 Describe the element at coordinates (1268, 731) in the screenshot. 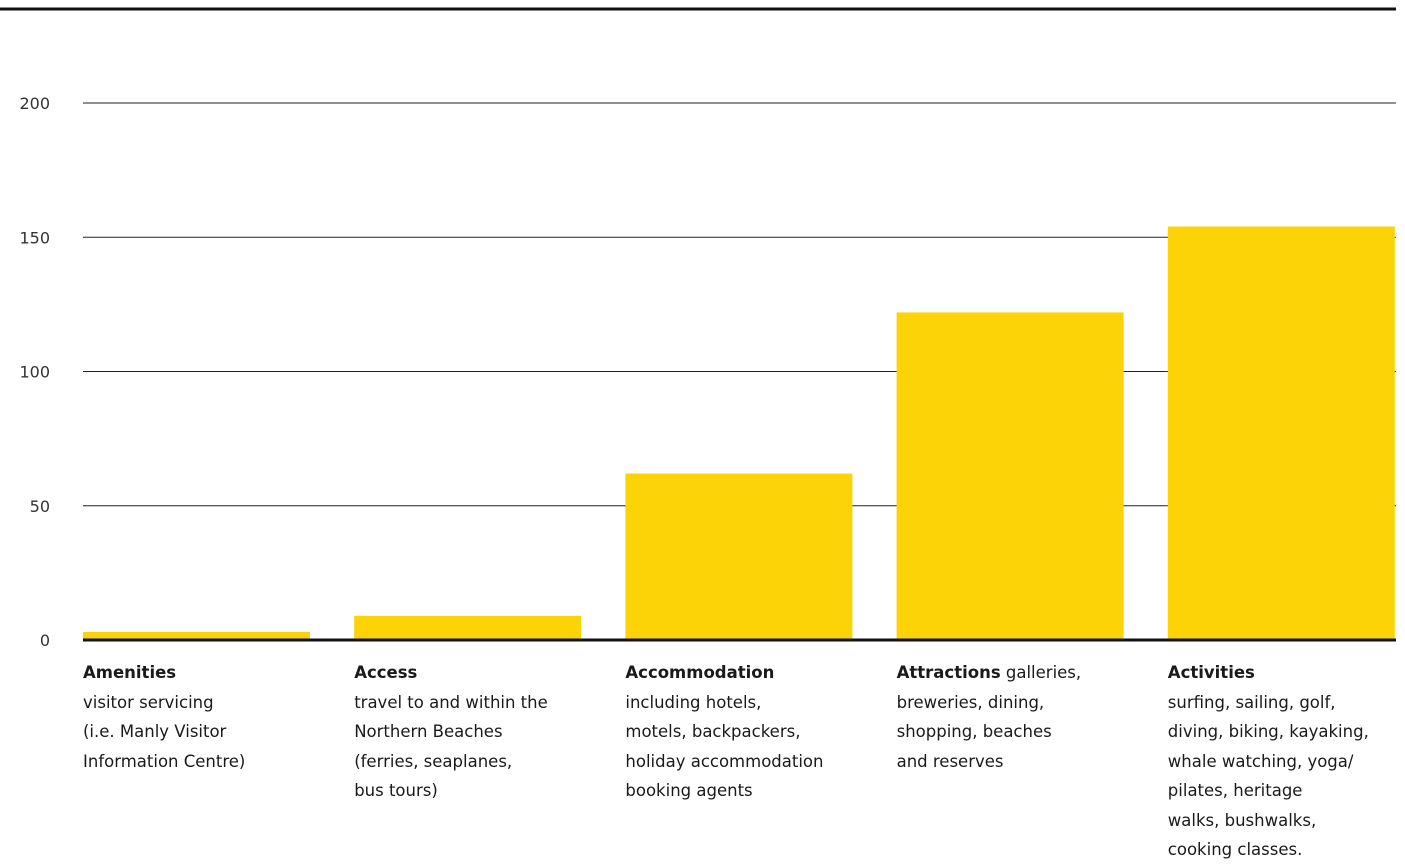

I see `category-description-line: diving, biking, kayaking,` at that location.